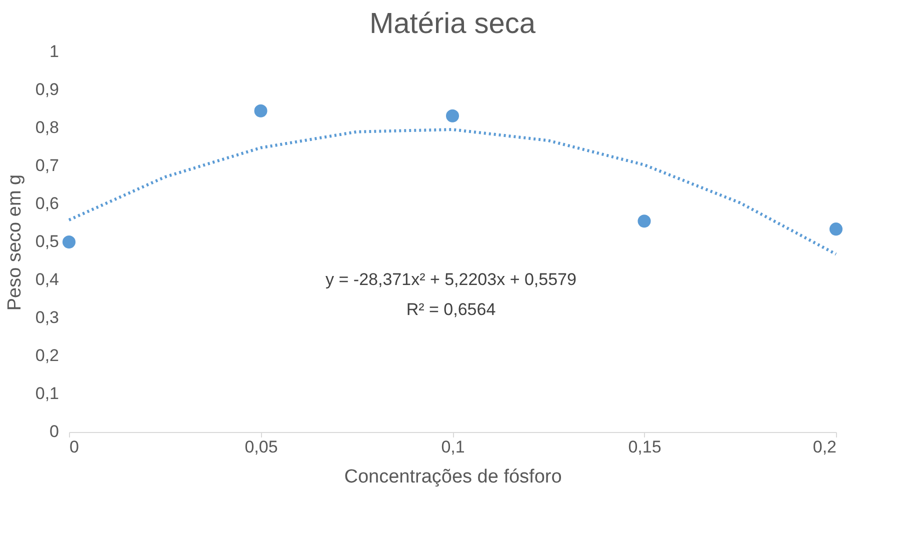 This screenshot has width=900, height=536. What do you see at coordinates (645, 447) in the screenshot?
I see `x-tick-label: 0,15` at bounding box center [645, 447].